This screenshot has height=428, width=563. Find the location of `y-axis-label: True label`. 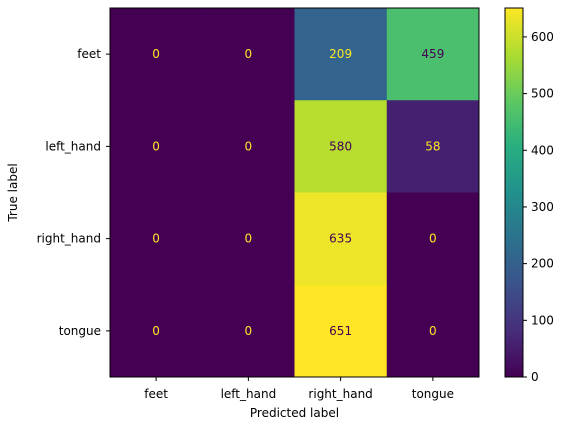

y-axis-label: True label is located at coordinates (13, 192).